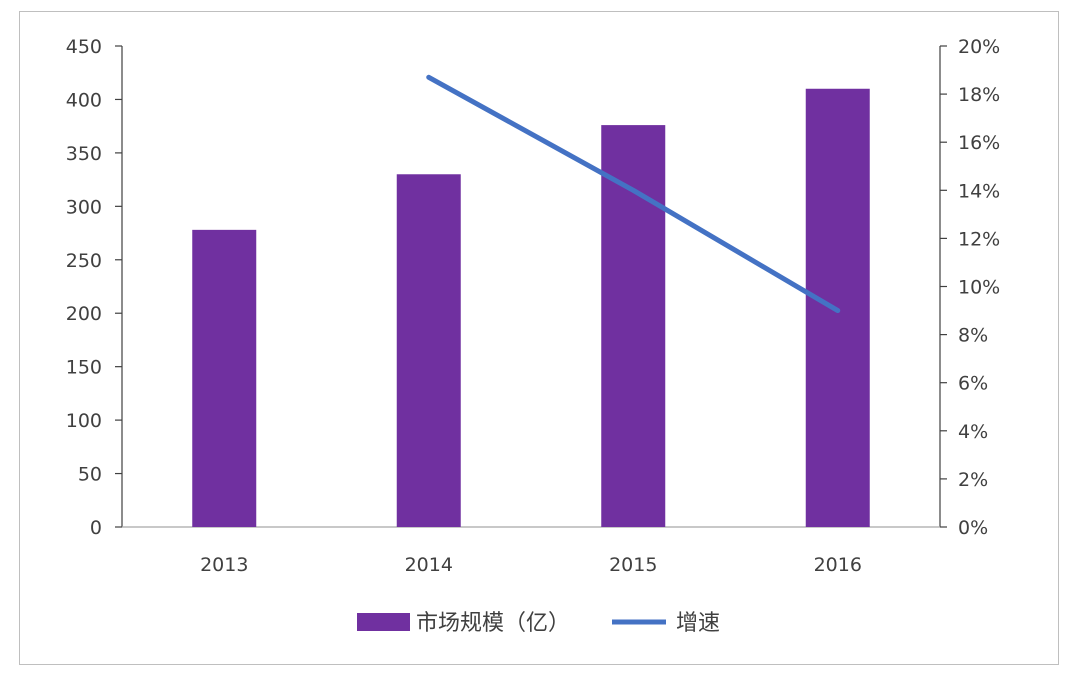 The width and height of the screenshot is (1080, 679). I want to click on y-left-tick-label: 400, so click(84, 100).